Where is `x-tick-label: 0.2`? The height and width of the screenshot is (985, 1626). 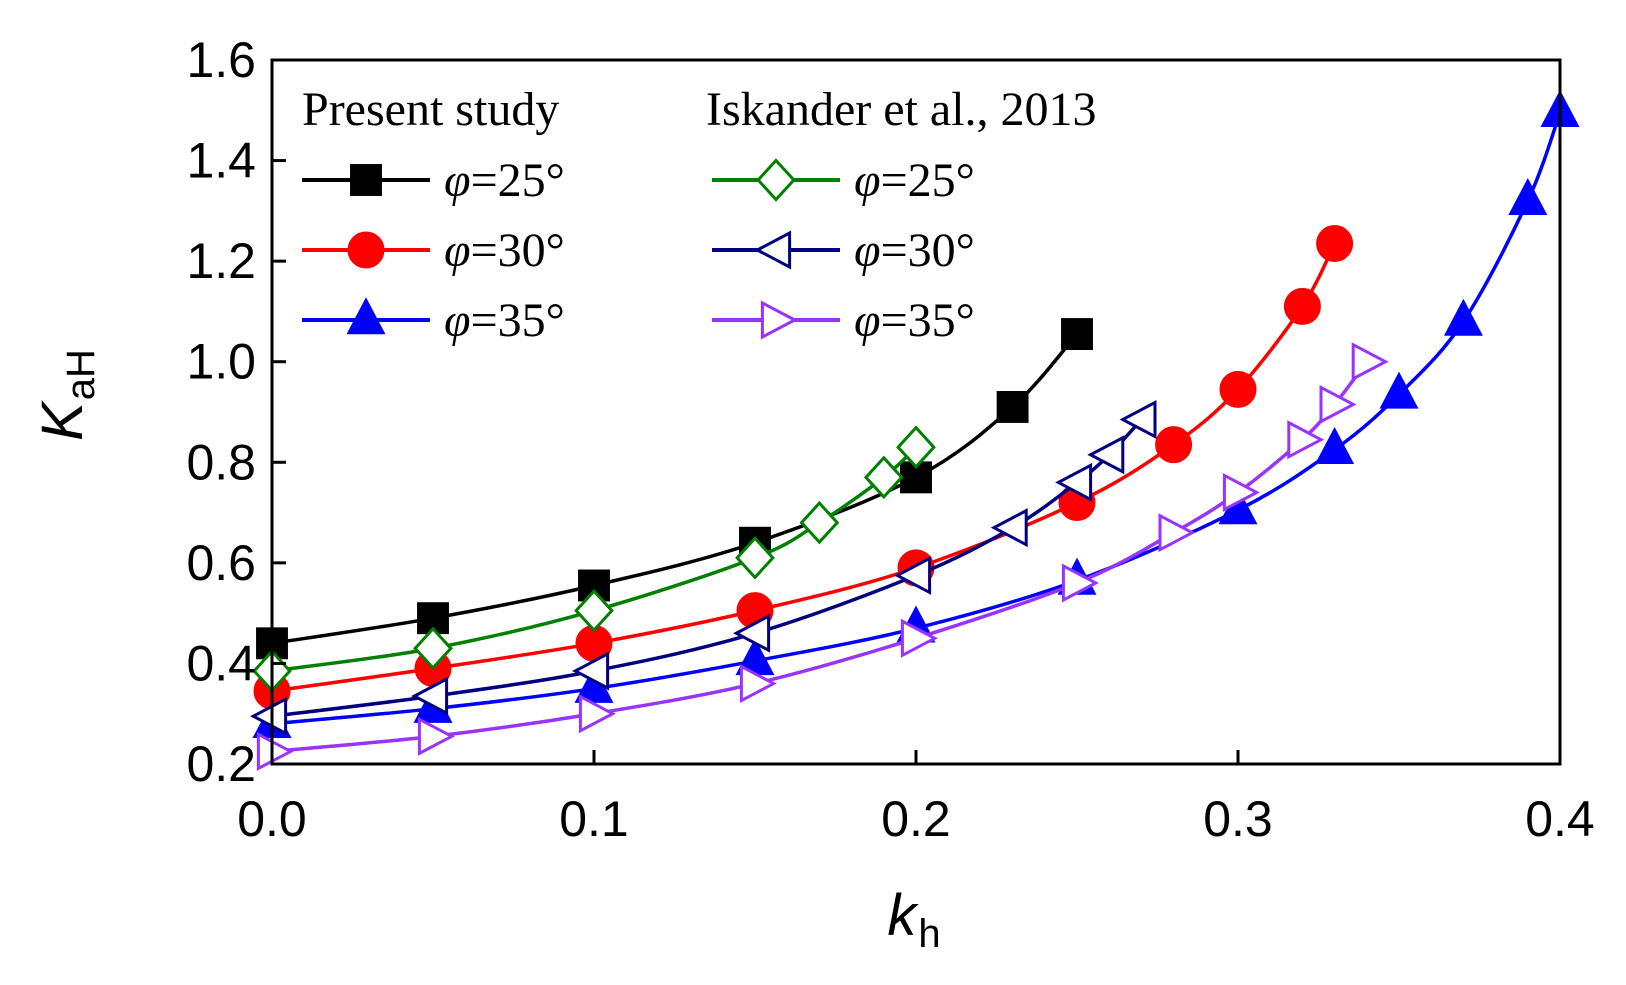 x-tick-label: 0.2 is located at coordinates (916, 819).